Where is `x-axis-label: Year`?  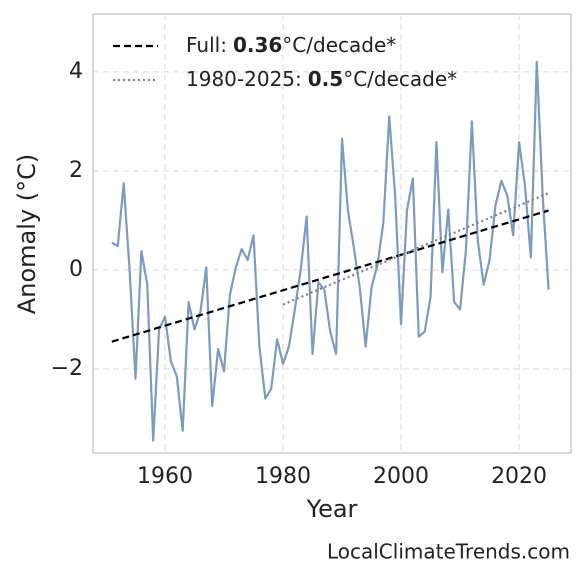
x-axis-label: Year is located at coordinates (332, 509).